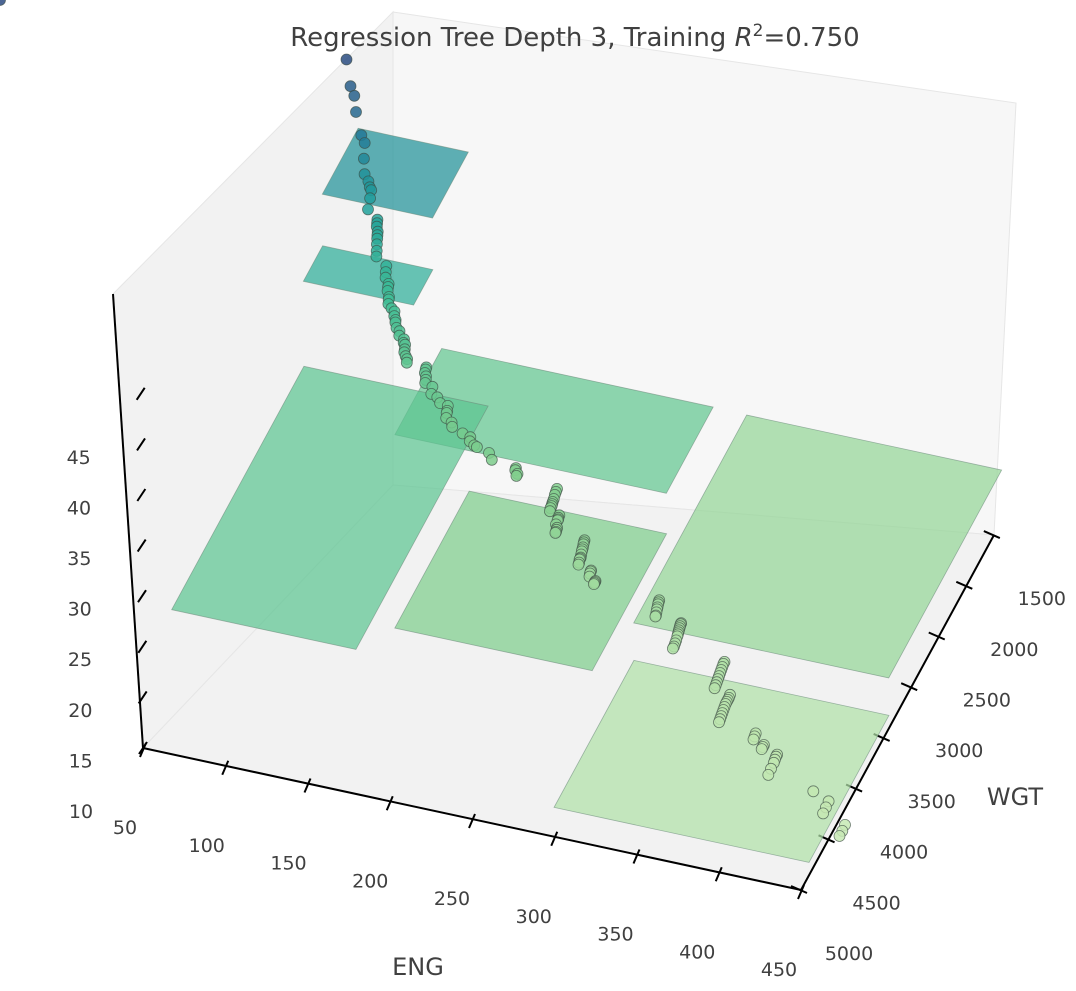  I want to click on x-tick-label: 350, so click(615, 935).